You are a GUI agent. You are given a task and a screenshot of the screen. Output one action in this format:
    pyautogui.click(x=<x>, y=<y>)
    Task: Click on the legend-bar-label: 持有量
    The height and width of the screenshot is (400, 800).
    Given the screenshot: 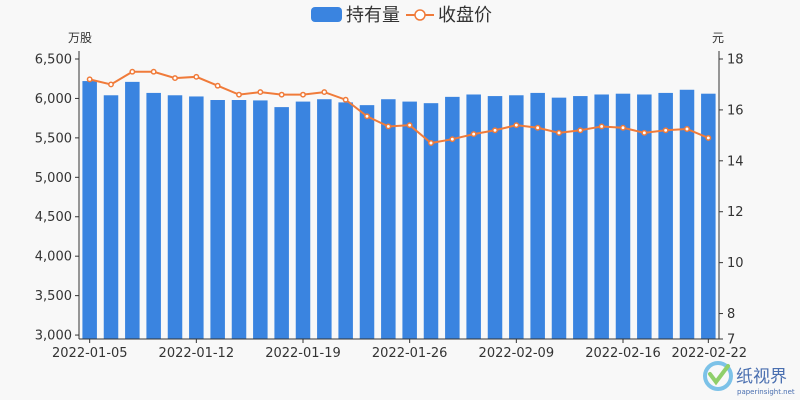 What is the action you would take?
    pyautogui.click(x=373, y=15)
    